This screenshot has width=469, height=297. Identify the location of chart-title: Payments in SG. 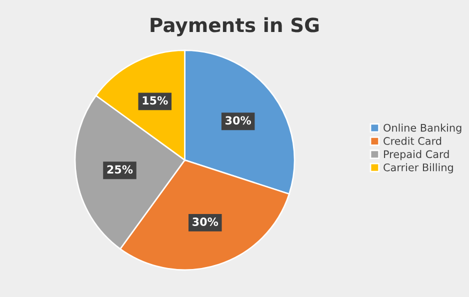
(234, 26).